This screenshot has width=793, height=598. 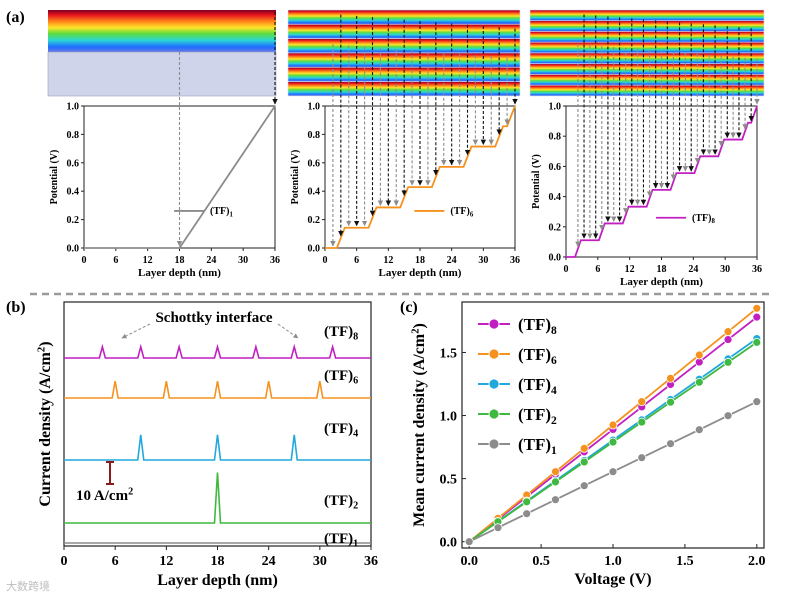 I want to click on y-tick-label: 0.5, so click(x=449, y=480).